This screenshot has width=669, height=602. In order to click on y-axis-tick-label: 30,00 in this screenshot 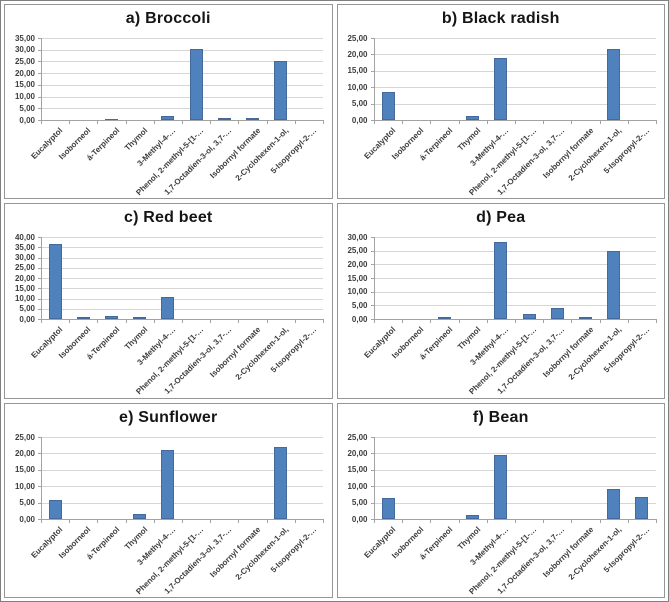, I will do `click(24, 258)`.